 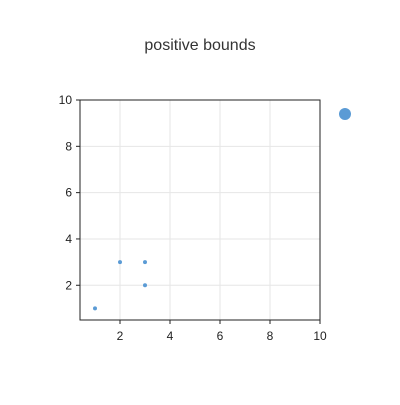 I want to click on y-tick-label: 10, so click(x=66, y=100).